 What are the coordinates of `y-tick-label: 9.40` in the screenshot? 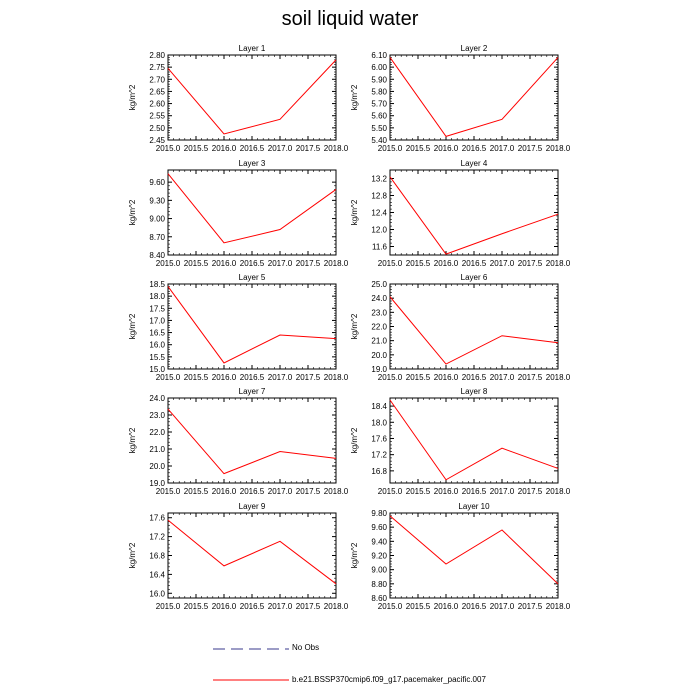 It's located at (379, 541).